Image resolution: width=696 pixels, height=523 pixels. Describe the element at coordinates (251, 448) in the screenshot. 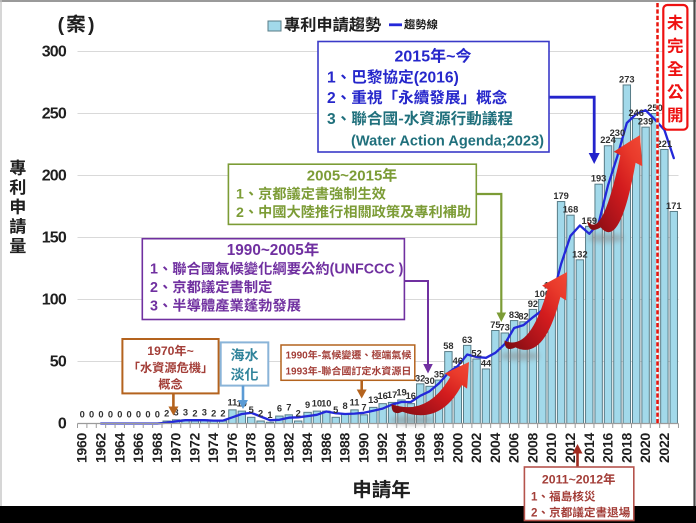

I see `svg-text: 1978` at that location.